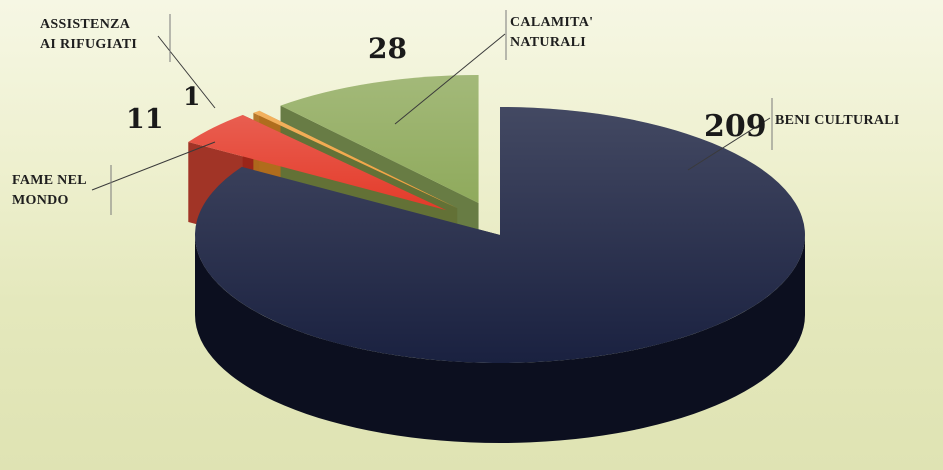 This screenshot has height=470, width=943. What do you see at coordinates (387, 48) in the screenshot?
I see `value-label-3: 28` at bounding box center [387, 48].